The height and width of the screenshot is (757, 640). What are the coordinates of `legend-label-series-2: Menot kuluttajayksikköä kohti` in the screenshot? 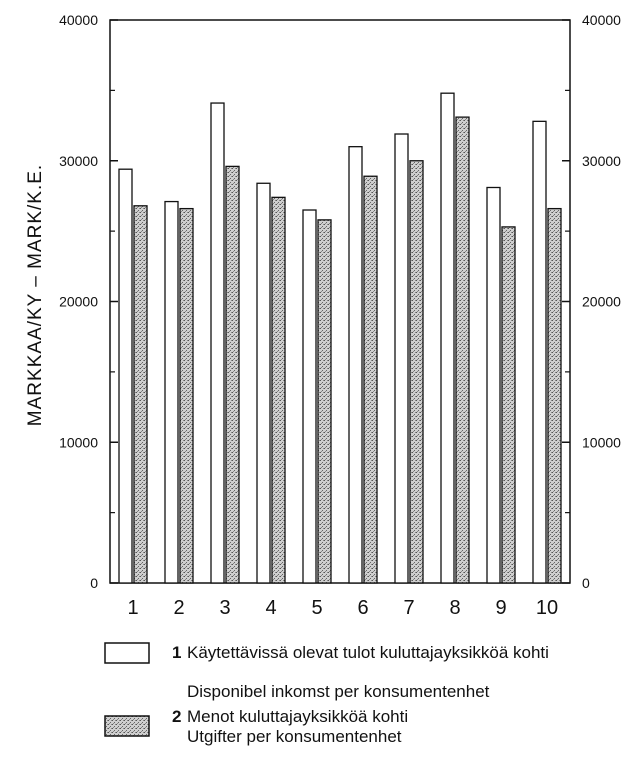 It's located at (297, 716).